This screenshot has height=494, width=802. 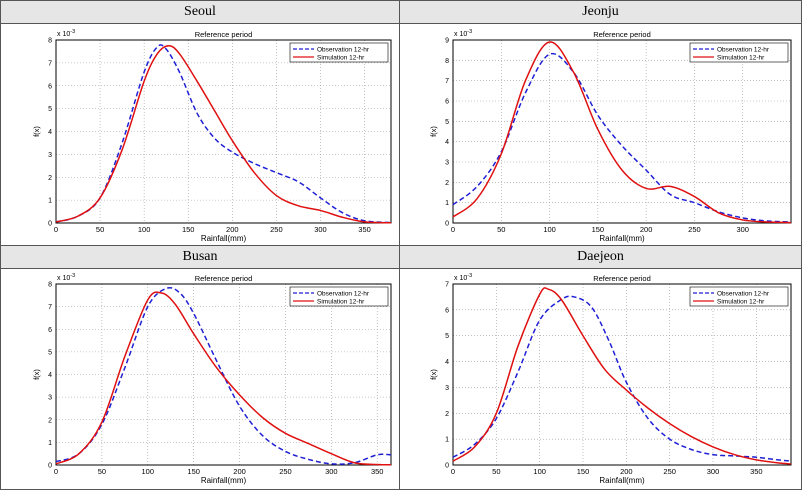 I want to click on simulation-series-line, so click(x=223, y=378).